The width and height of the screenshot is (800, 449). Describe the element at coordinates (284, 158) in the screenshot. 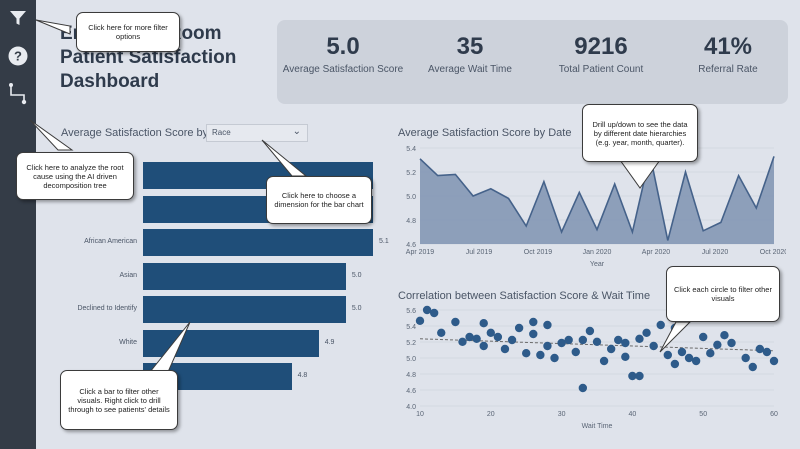

I see `dimension-callout-tail` at that location.